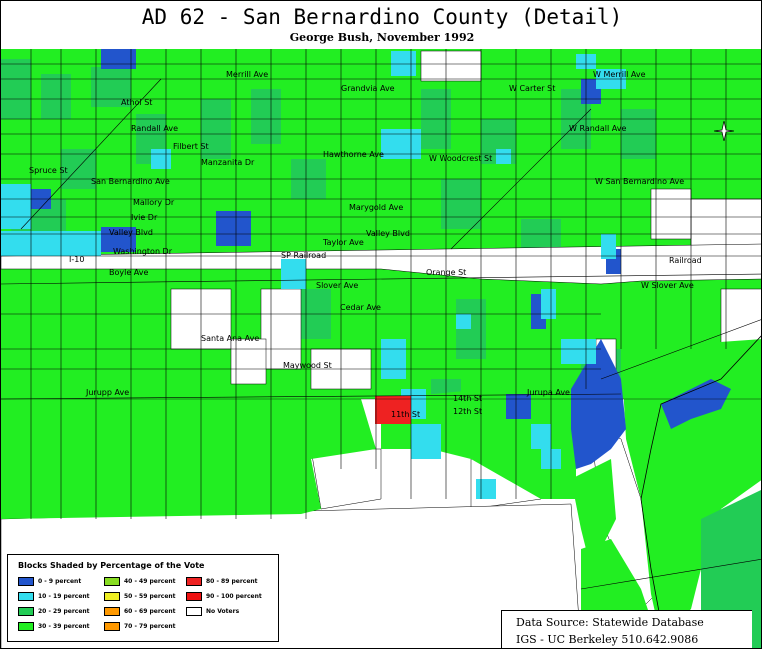 The image size is (762, 649). What do you see at coordinates (137, 102) in the screenshot?
I see `street-label: Athol St` at bounding box center [137, 102].